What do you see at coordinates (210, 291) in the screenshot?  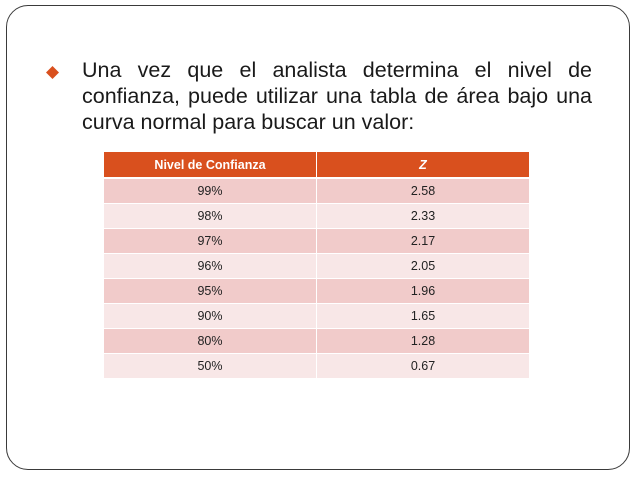 I see `confidence-cell: 95%` at bounding box center [210, 291].